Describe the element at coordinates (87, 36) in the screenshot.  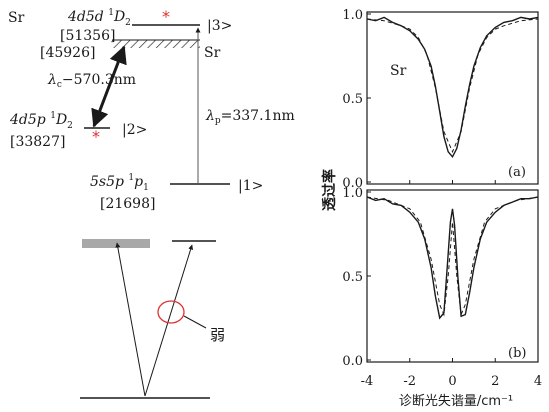
I see `level3-energy: [51356]` at that location.